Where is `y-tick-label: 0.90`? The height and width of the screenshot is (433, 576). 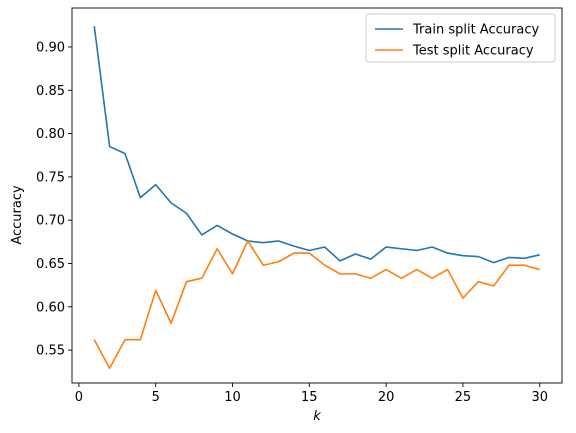
y-tick-label: 0.90 is located at coordinates (50, 47).